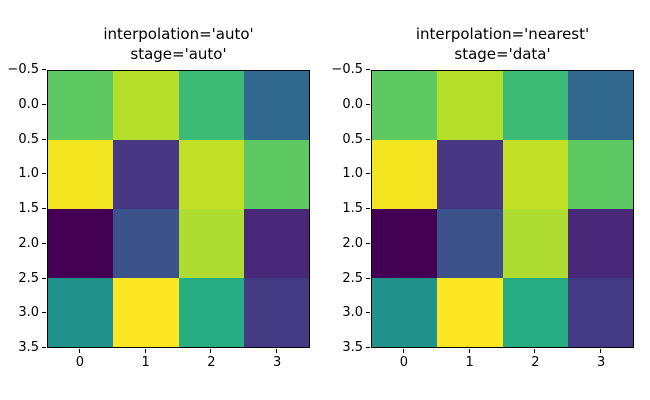 The image size is (650, 400). I want to click on title-line-1: interpolation='nearest', so click(502, 34).